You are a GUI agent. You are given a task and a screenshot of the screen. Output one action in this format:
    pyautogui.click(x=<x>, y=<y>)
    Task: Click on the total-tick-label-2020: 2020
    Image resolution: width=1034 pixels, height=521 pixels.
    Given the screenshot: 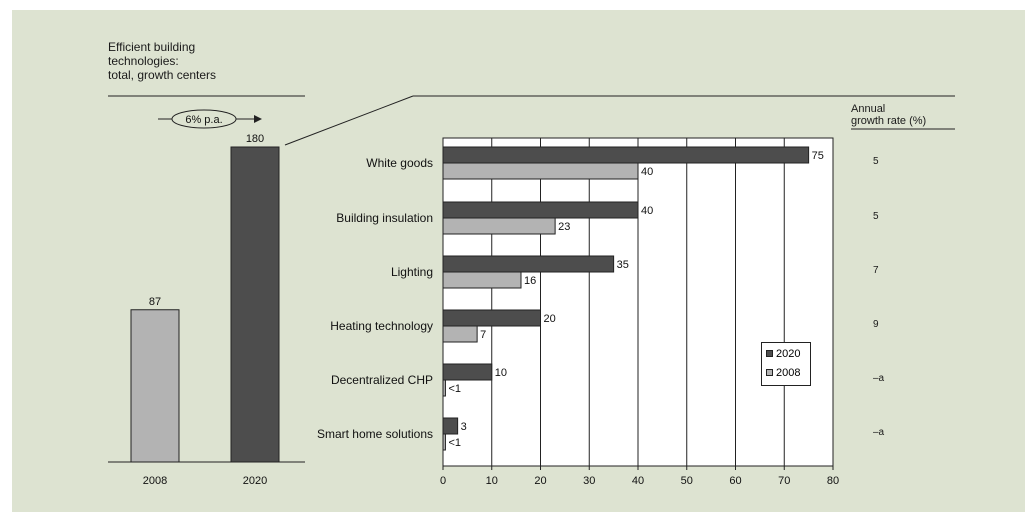 What is the action you would take?
    pyautogui.click(x=255, y=481)
    